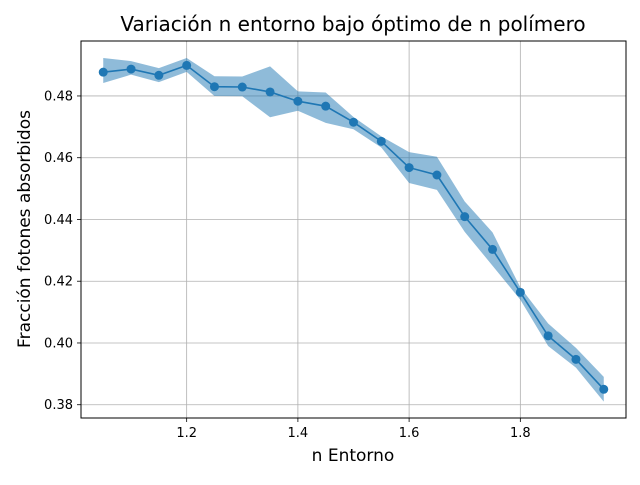 Image resolution: width=640 pixels, height=485 pixels. Describe the element at coordinates (58, 220) in the screenshot. I see `y-tick-label: 0.44` at that location.